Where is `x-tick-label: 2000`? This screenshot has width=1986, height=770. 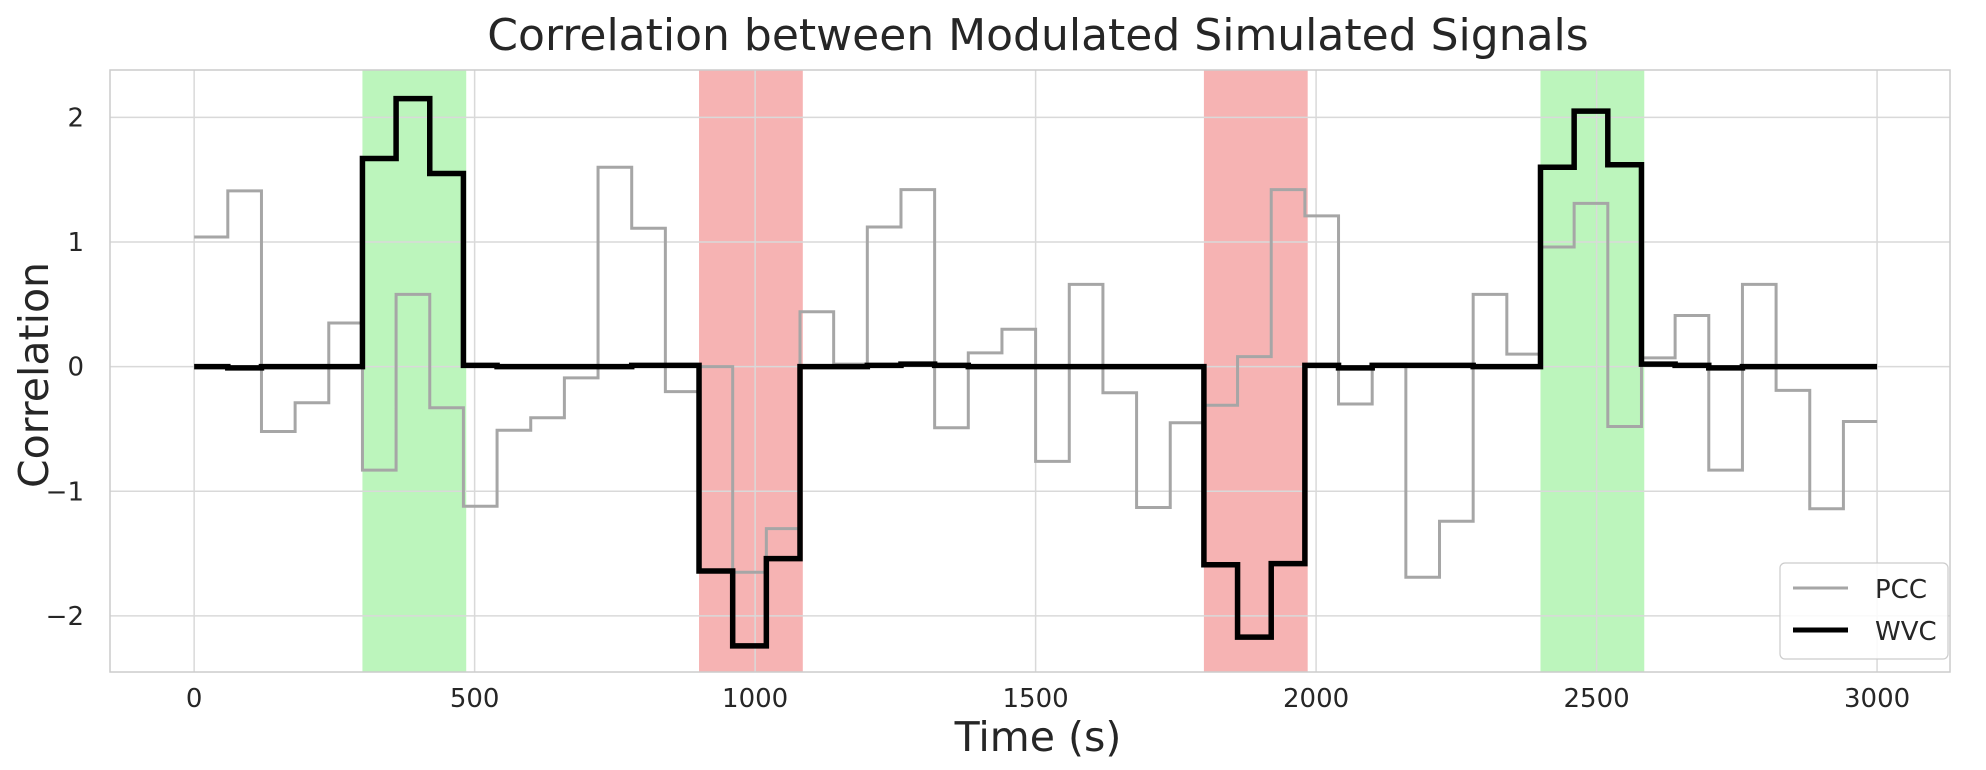
x-tick-label: 2000 is located at coordinates (1316, 699).